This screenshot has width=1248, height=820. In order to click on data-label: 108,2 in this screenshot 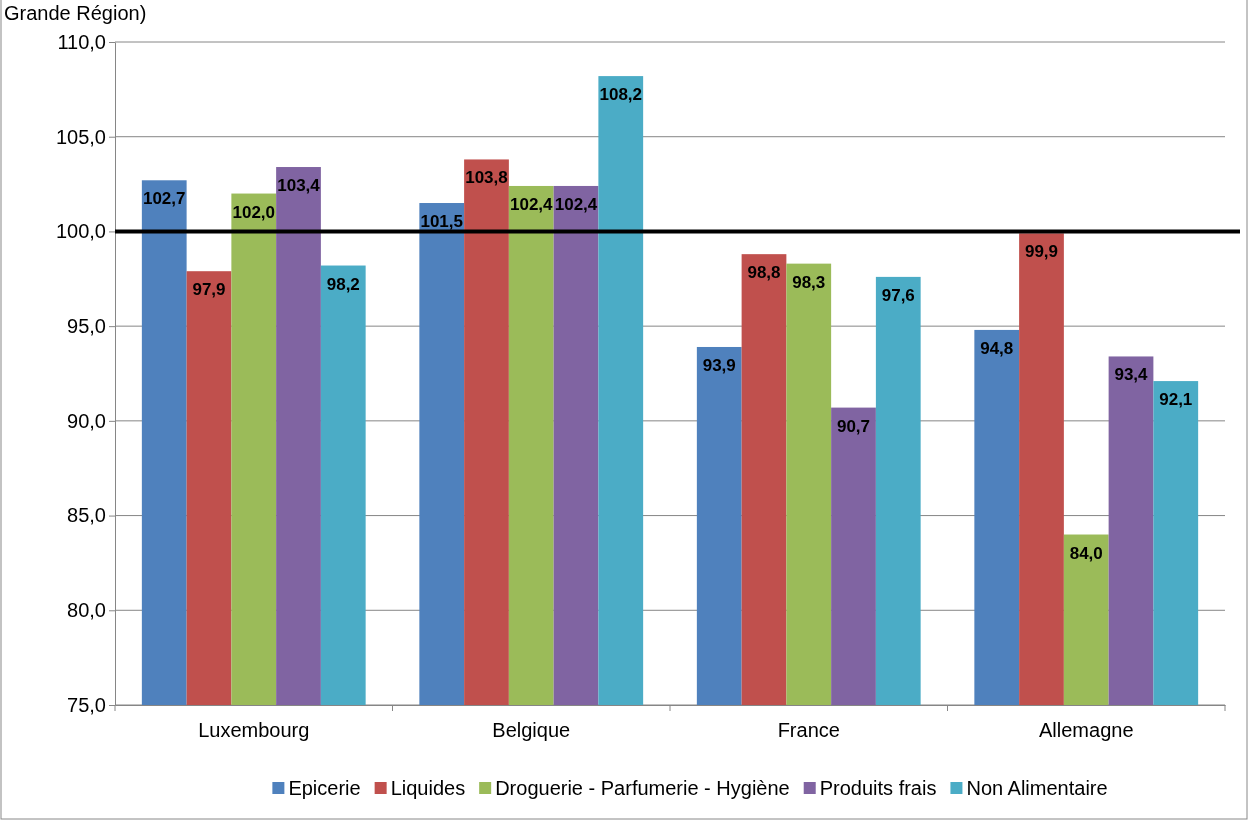, I will do `click(621, 95)`.